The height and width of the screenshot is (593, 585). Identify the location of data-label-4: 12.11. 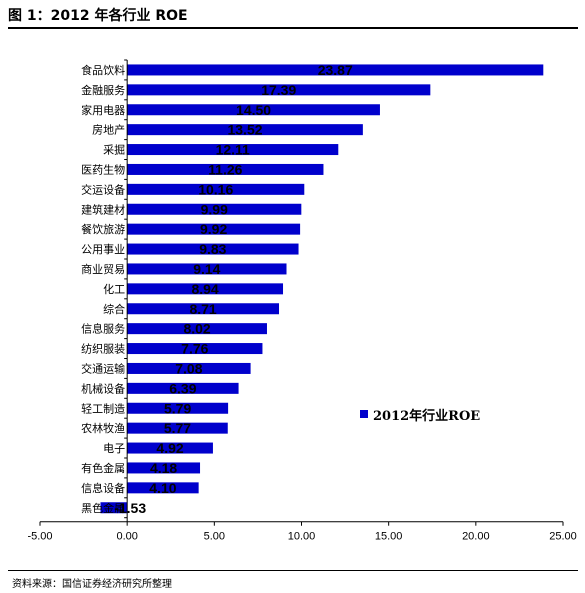
(233, 150).